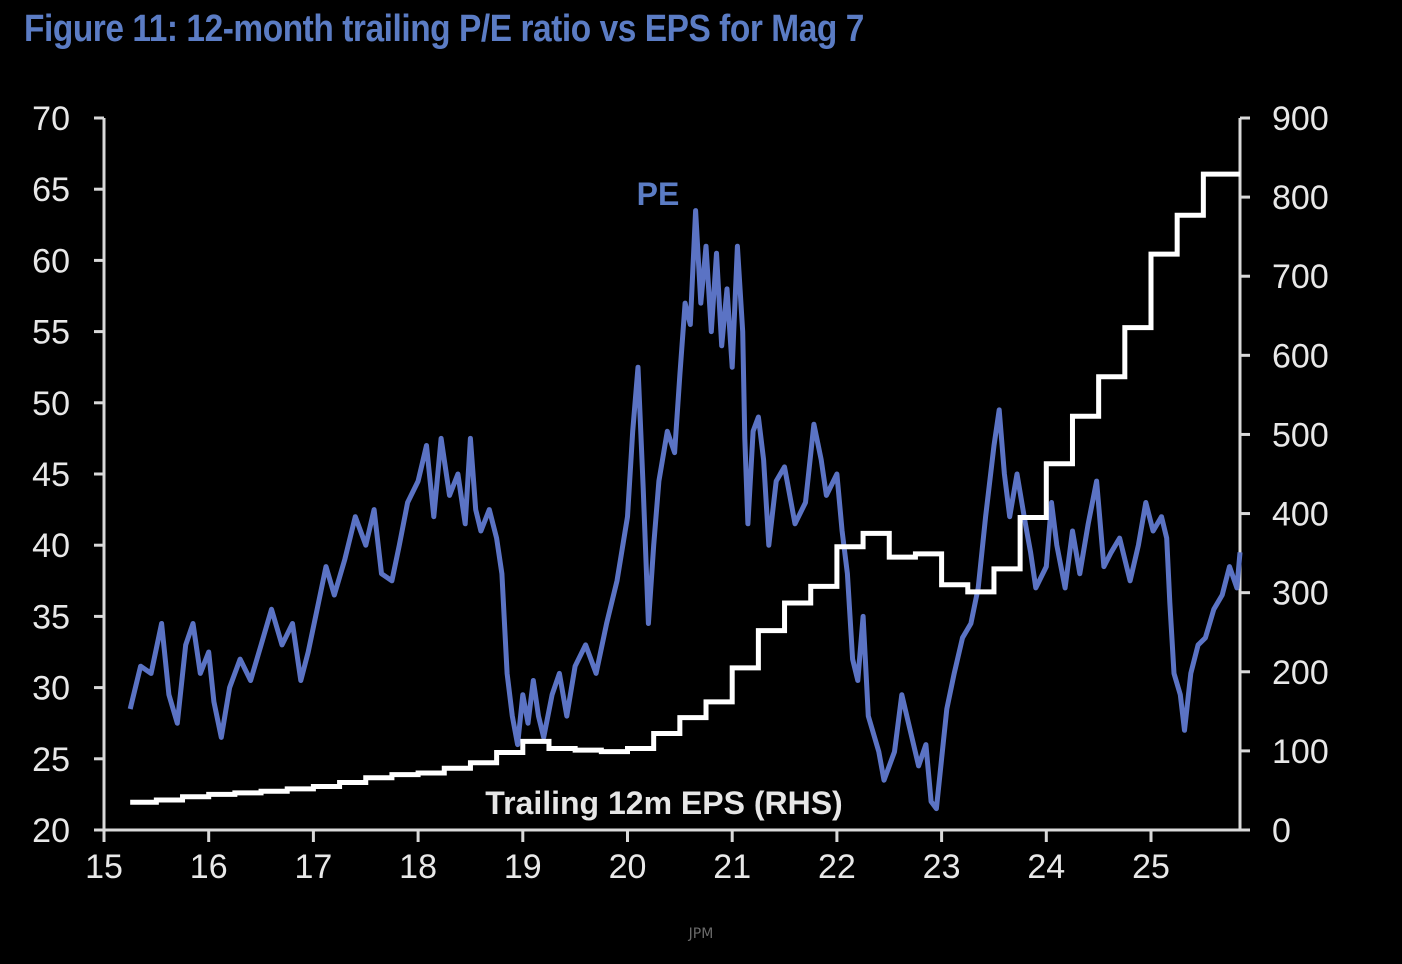  Describe the element at coordinates (51, 404) in the screenshot. I see `left-tick-label: 50` at that location.